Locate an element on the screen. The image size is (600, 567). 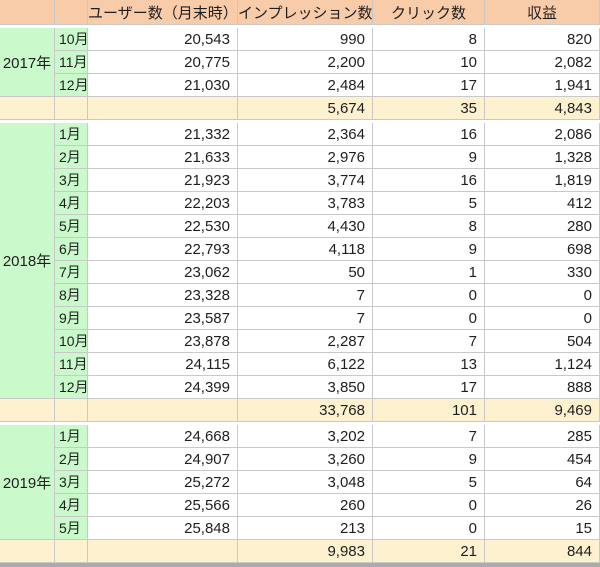
cell-revenue: 1,124 is located at coordinates (542, 364).